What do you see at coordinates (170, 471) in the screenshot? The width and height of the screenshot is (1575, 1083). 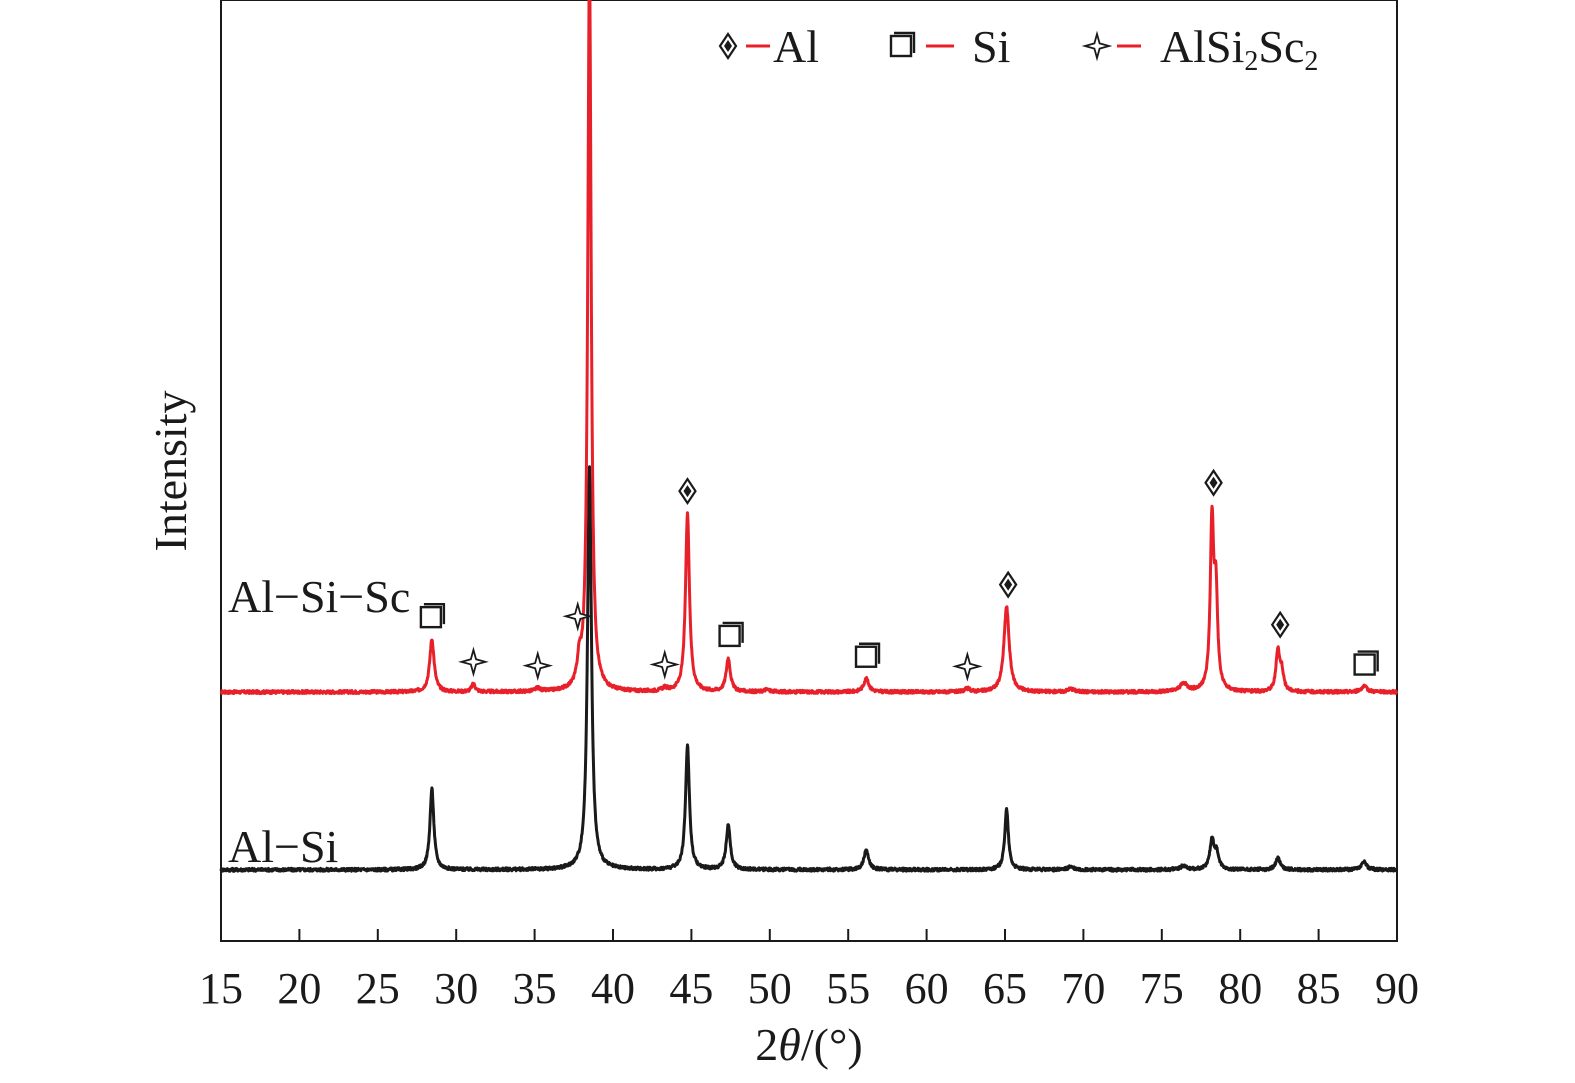 I see `y-axis-title: Intensity` at bounding box center [170, 471].